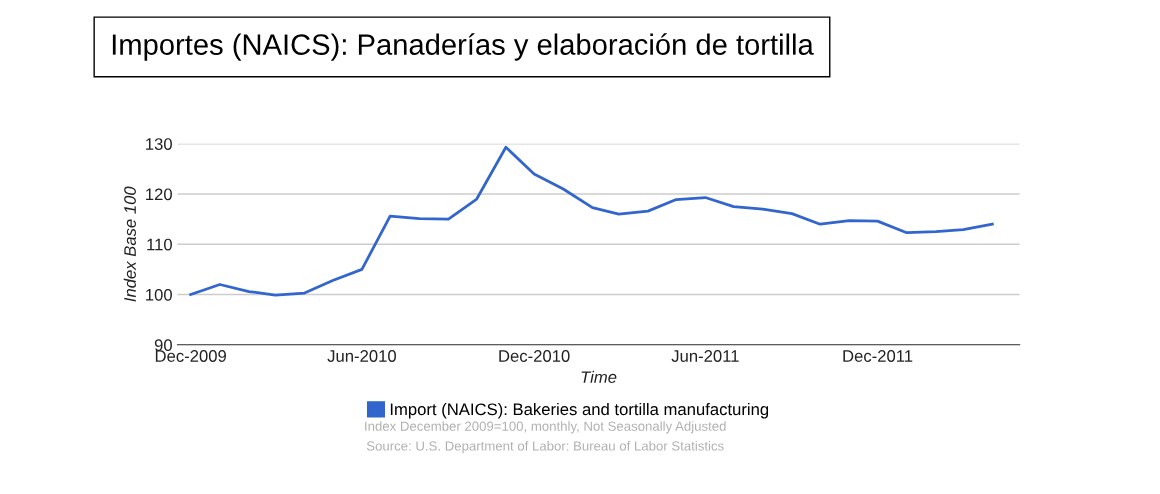  What do you see at coordinates (545, 427) in the screenshot?
I see `text: Index December 2009=100, monthly, Not Seasonally Adjusted` at bounding box center [545, 427].